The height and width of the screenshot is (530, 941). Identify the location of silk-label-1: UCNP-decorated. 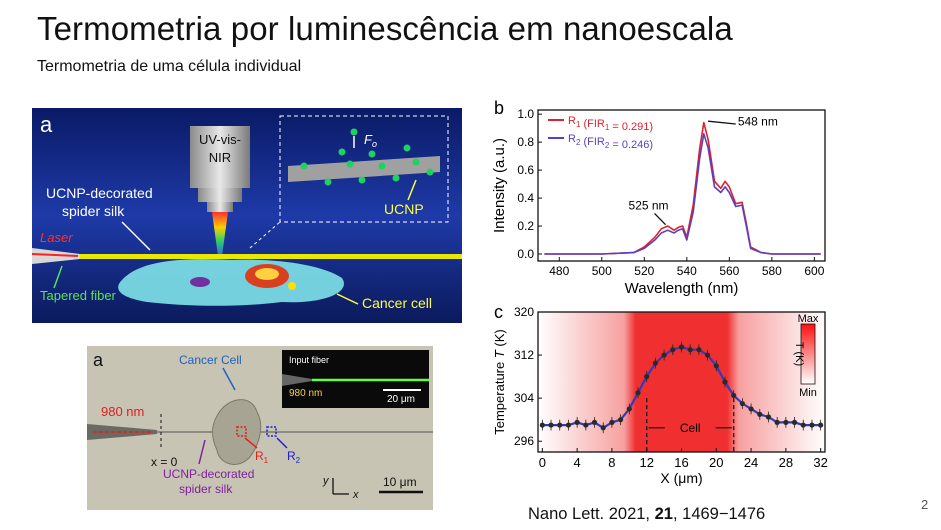
(99, 193).